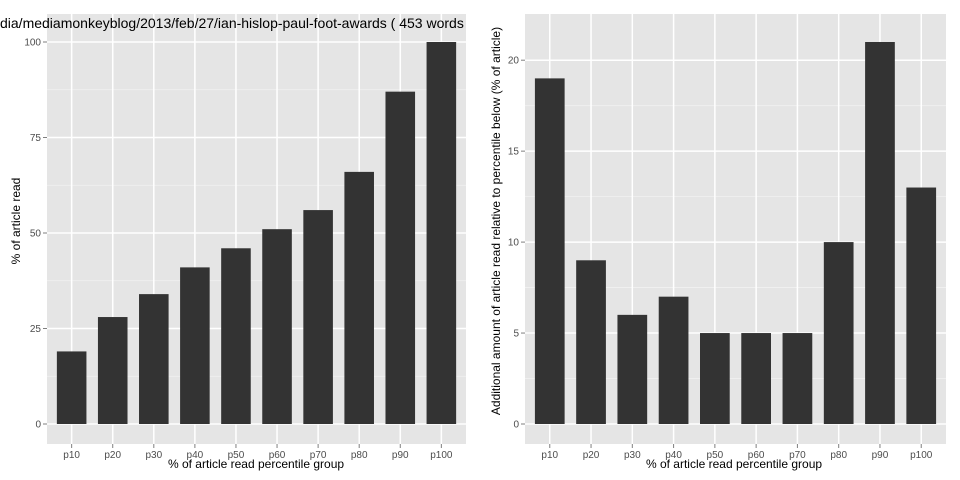  What do you see at coordinates (16, 221) in the screenshot?
I see `left-chart-y-axis-label: % of article read` at bounding box center [16, 221].